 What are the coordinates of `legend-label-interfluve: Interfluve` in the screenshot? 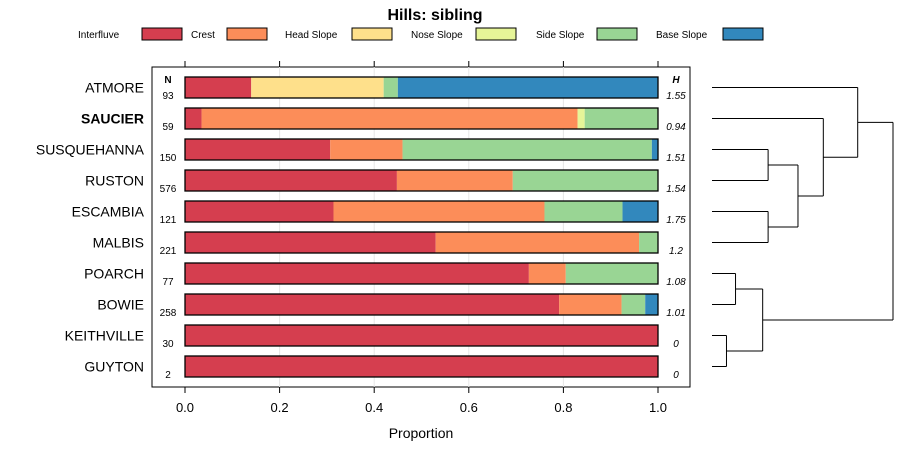 It's located at (99, 35).